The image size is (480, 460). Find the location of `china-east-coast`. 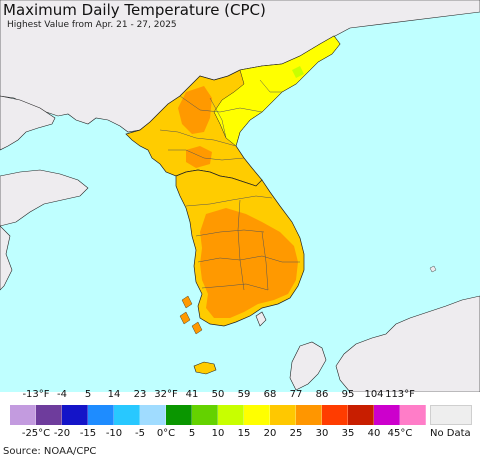

china-east-coast is located at coordinates (6, 258).